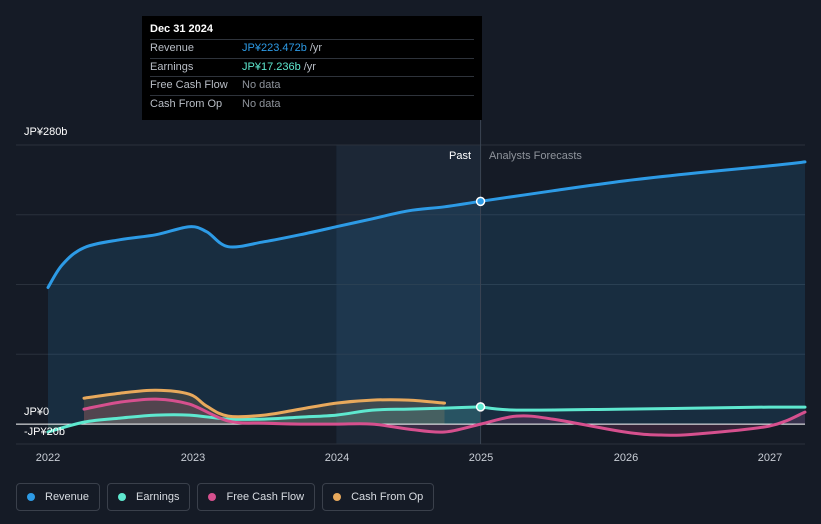 The image size is (821, 524). What do you see at coordinates (770, 458) in the screenshot?
I see `x-tick-label: 2027` at bounding box center [770, 458].